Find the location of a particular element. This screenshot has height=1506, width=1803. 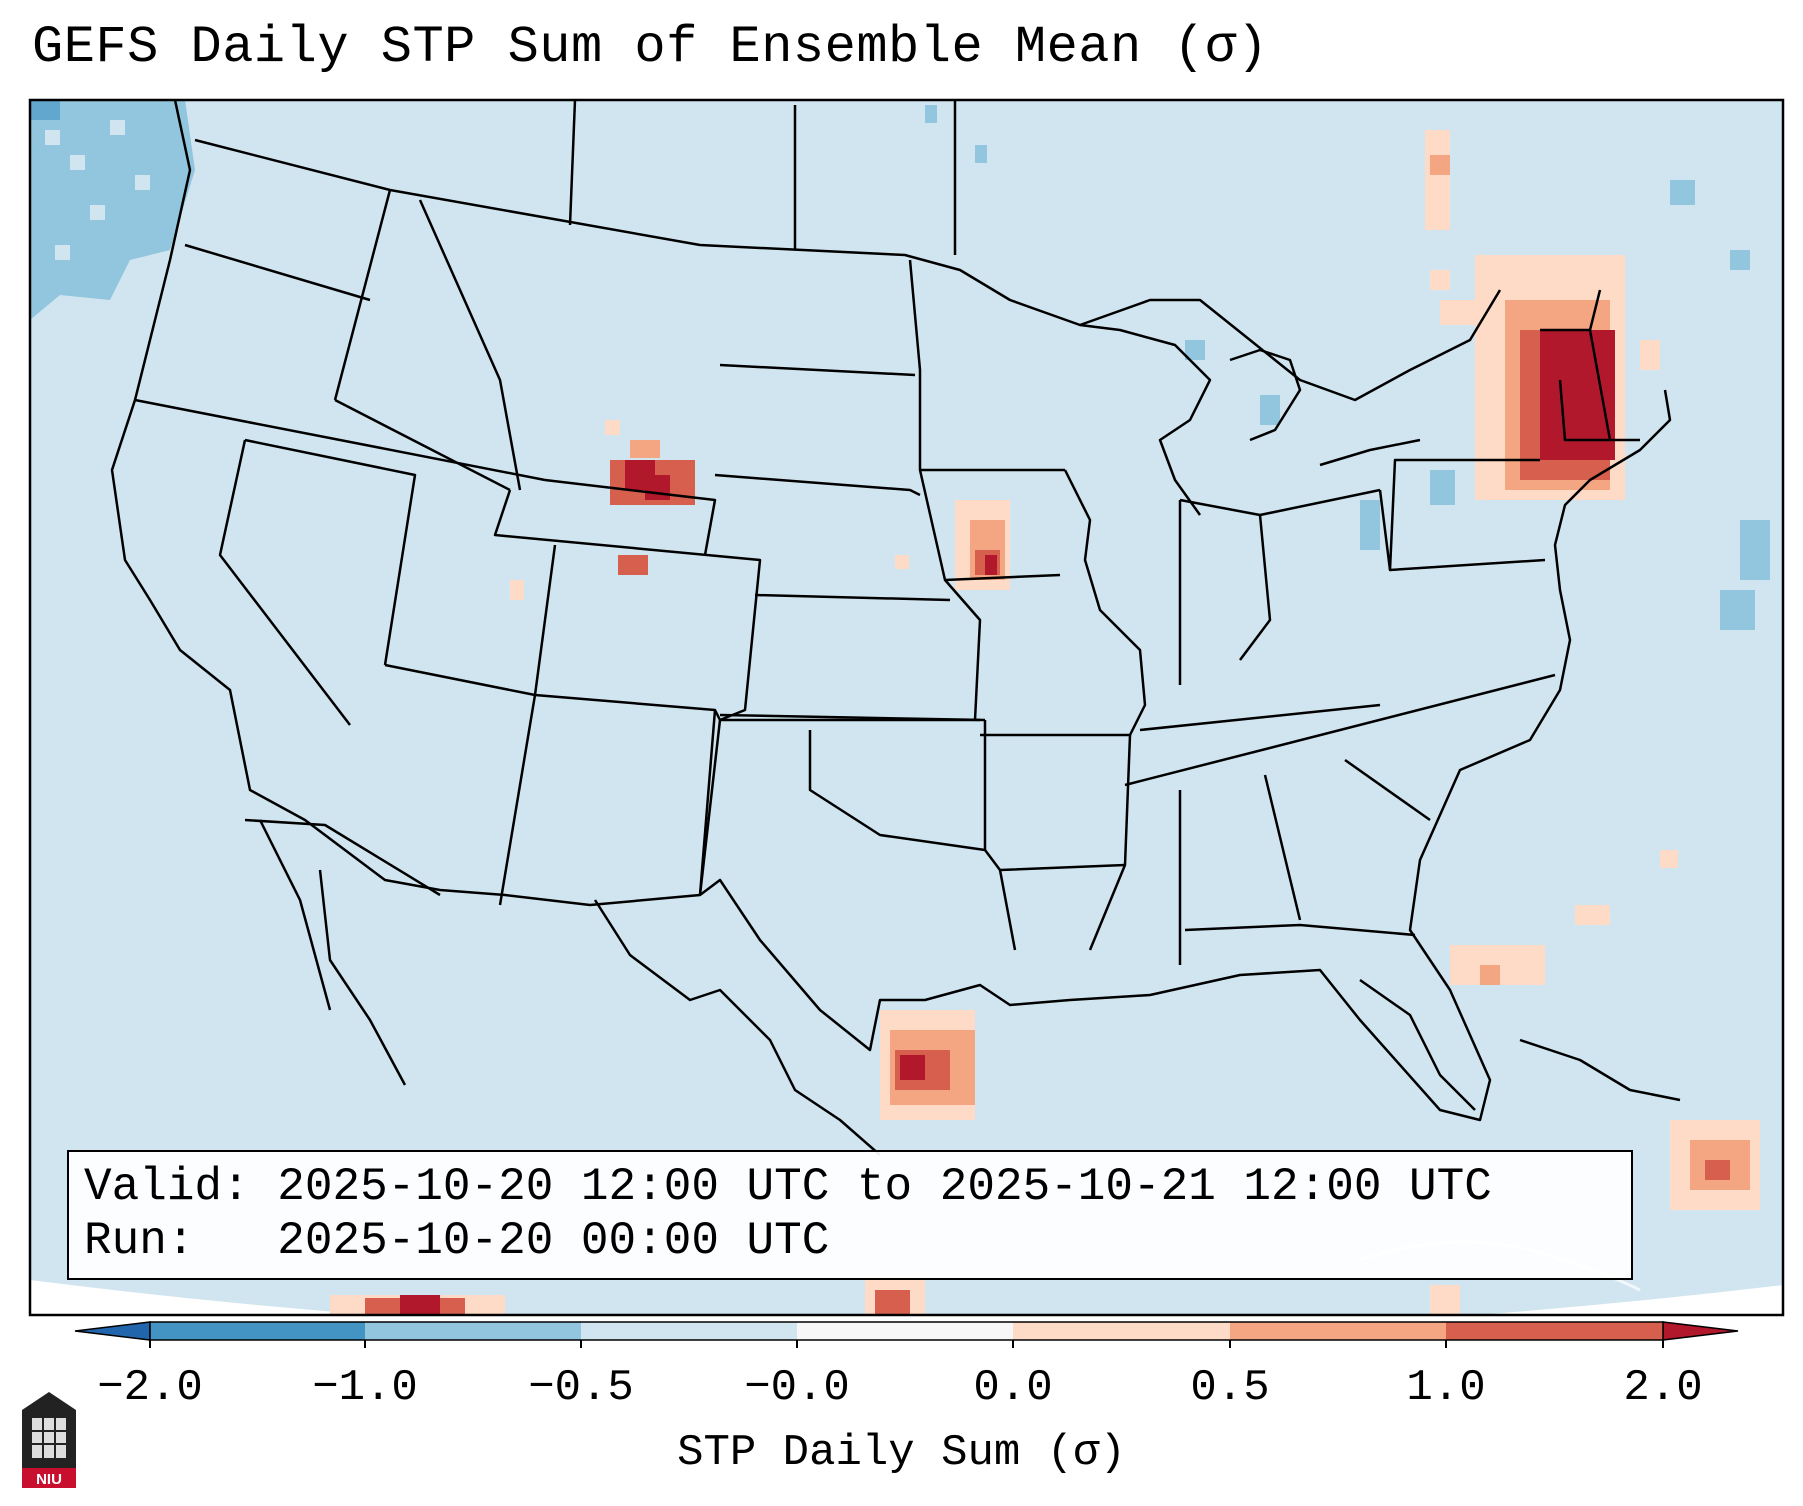

map-title: GEFS Daily STP Sum of Ensemble Mean (σ) is located at coordinates (650, 47).